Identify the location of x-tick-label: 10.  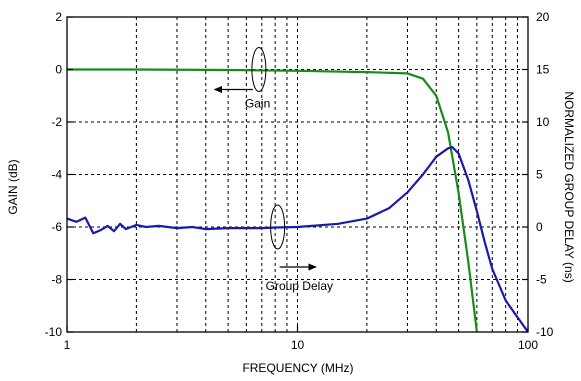
(298, 345).